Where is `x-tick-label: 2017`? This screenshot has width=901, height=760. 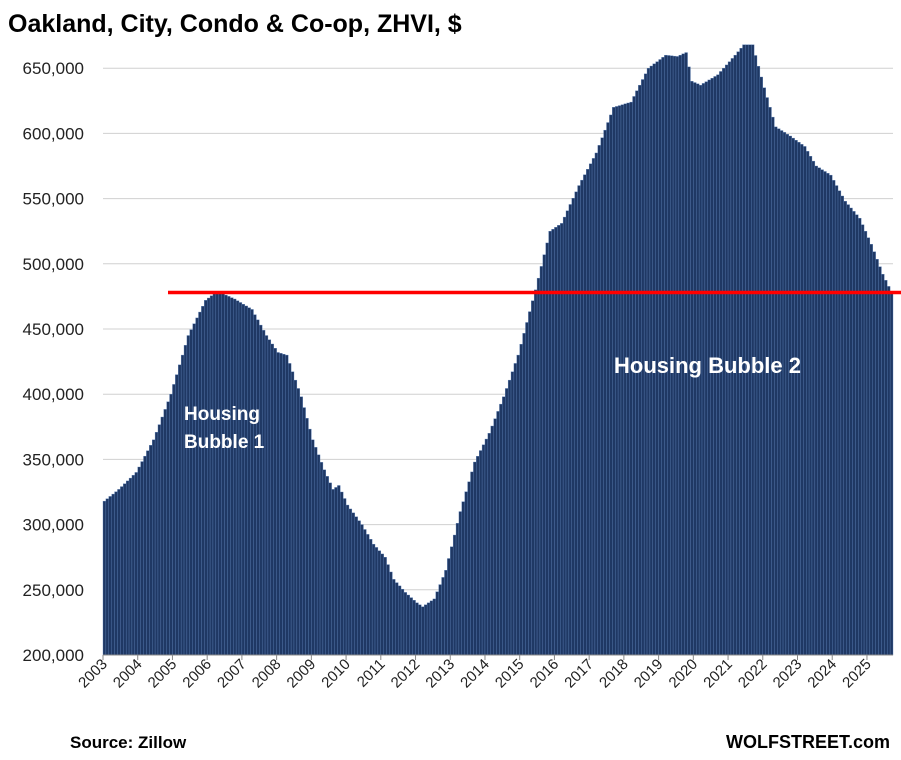
x-tick-label: 2017 is located at coordinates (579, 674).